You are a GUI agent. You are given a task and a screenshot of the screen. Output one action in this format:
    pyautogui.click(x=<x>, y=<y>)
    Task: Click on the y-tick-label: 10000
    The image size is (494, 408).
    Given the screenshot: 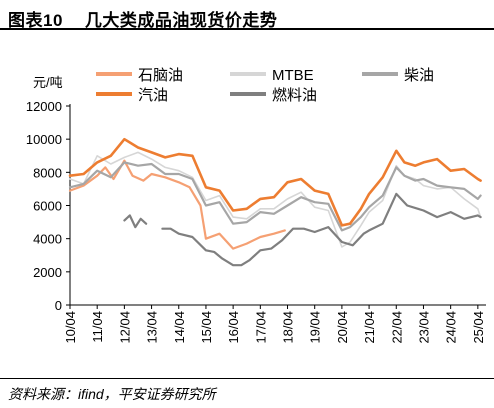 What is the action you would take?
    pyautogui.click(x=44, y=139)
    